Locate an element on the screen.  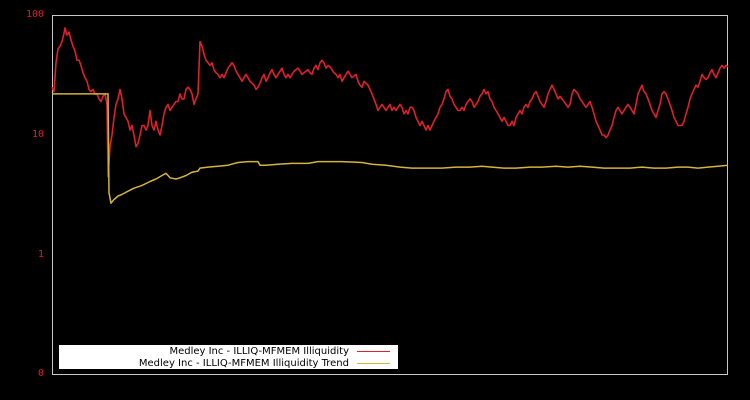
legend-label-illiquidity: Medley Inc - ILLIQ-MFMEM Illiquidity is located at coordinates (259, 351).